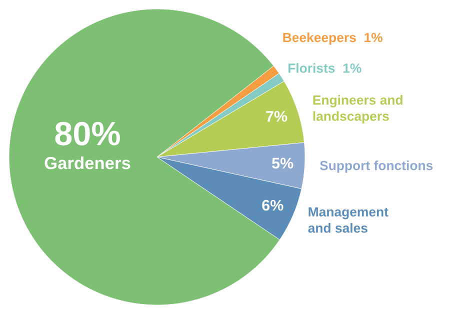 The height and width of the screenshot is (320, 450). What do you see at coordinates (273, 205) in the screenshot?
I see `data-label: 6%` at bounding box center [273, 205].